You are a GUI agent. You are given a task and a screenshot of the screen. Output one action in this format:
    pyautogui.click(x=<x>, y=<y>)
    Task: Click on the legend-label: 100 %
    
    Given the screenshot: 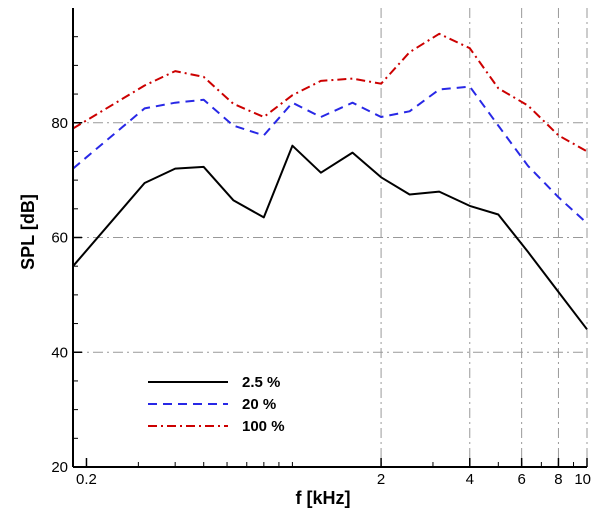 What is the action you would take?
    pyautogui.click(x=263, y=426)
    